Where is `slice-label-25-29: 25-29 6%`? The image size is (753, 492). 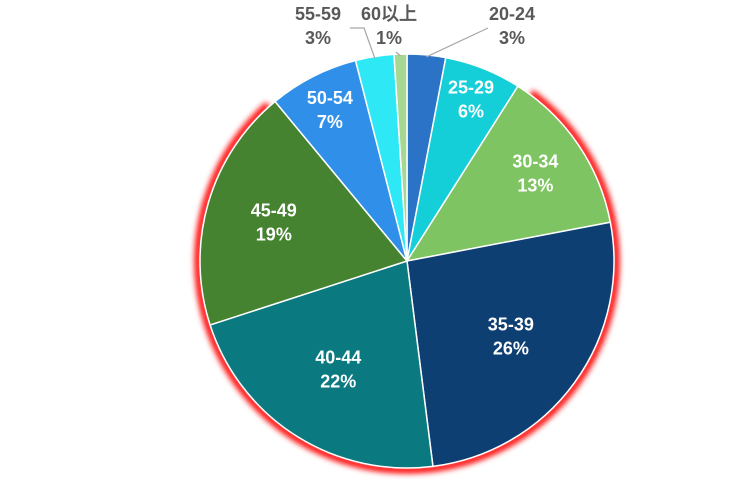 slice-label-25-29: 25-29 6% is located at coordinates (471, 99).